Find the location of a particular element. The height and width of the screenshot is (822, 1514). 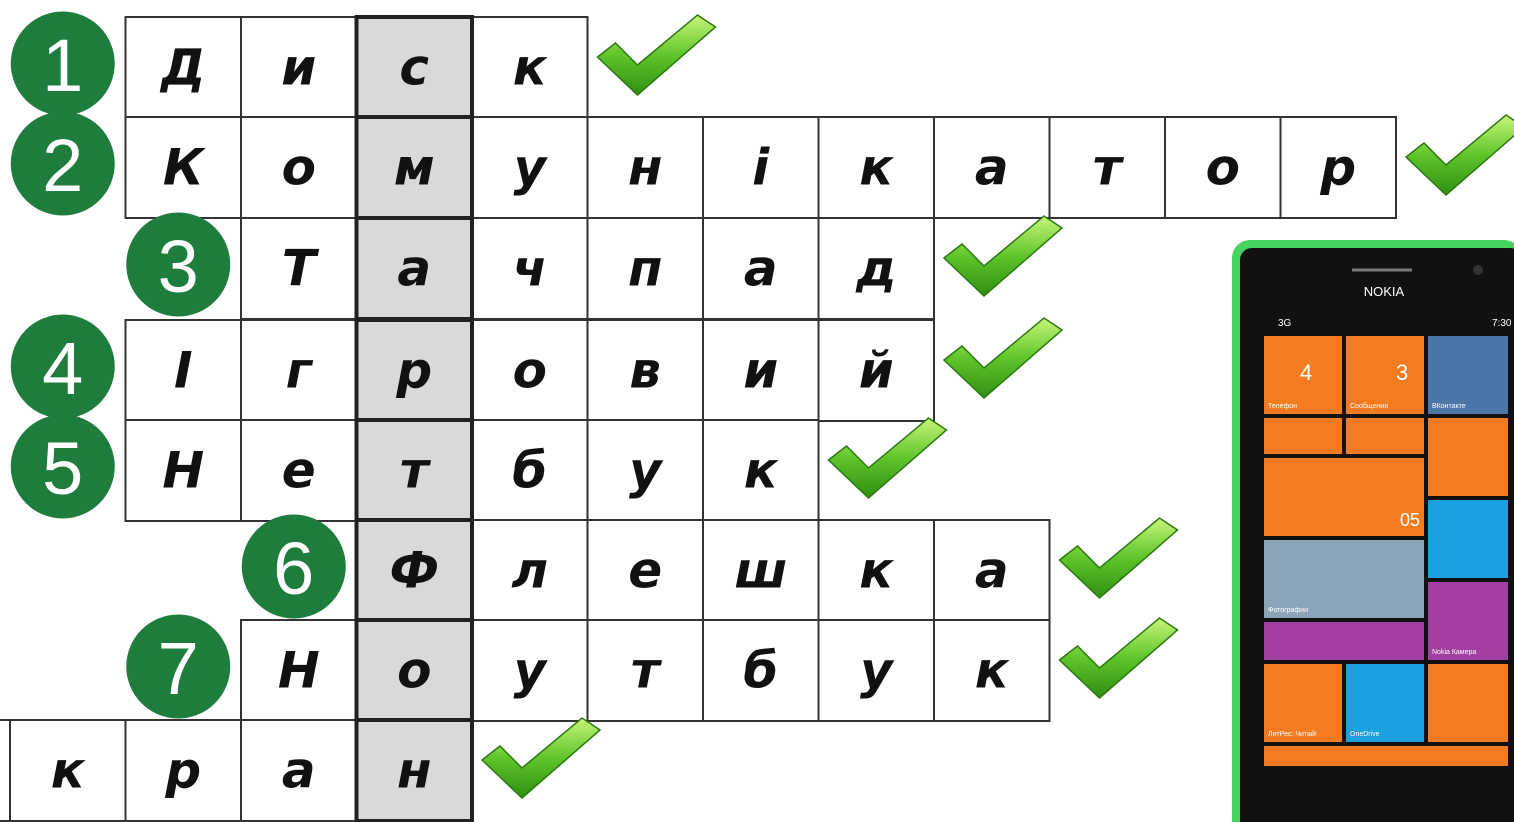

letter: б is located at coordinates (760, 671).